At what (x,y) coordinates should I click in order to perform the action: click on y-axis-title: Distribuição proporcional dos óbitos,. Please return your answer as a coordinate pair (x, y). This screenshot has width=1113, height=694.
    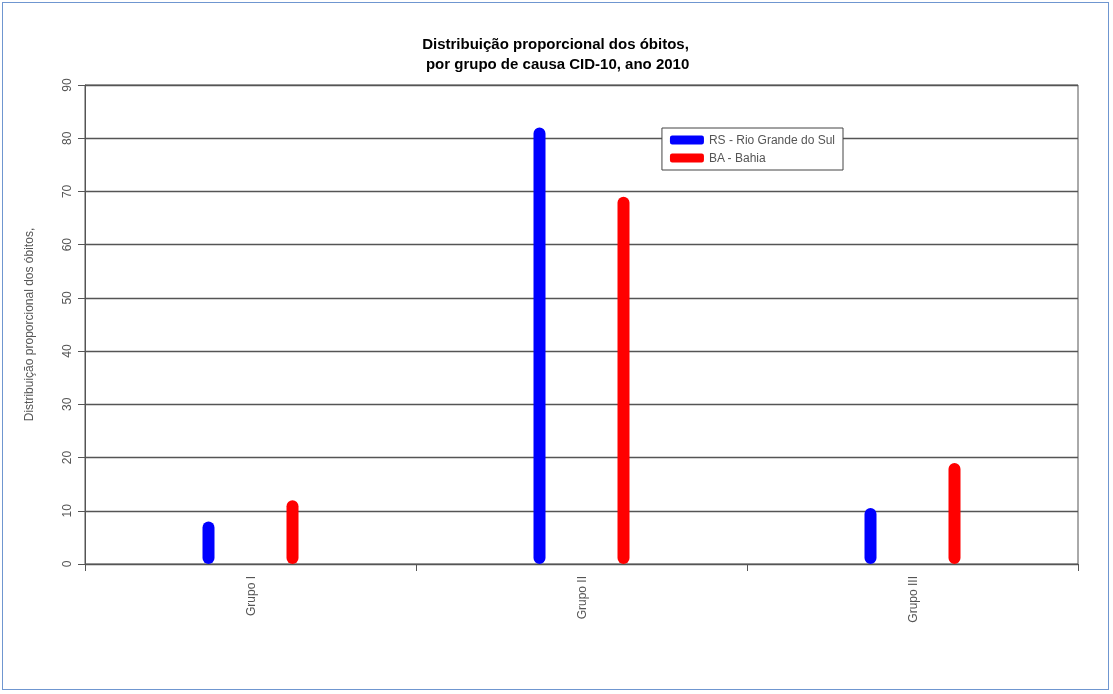
    Looking at the image, I should click on (29, 324).